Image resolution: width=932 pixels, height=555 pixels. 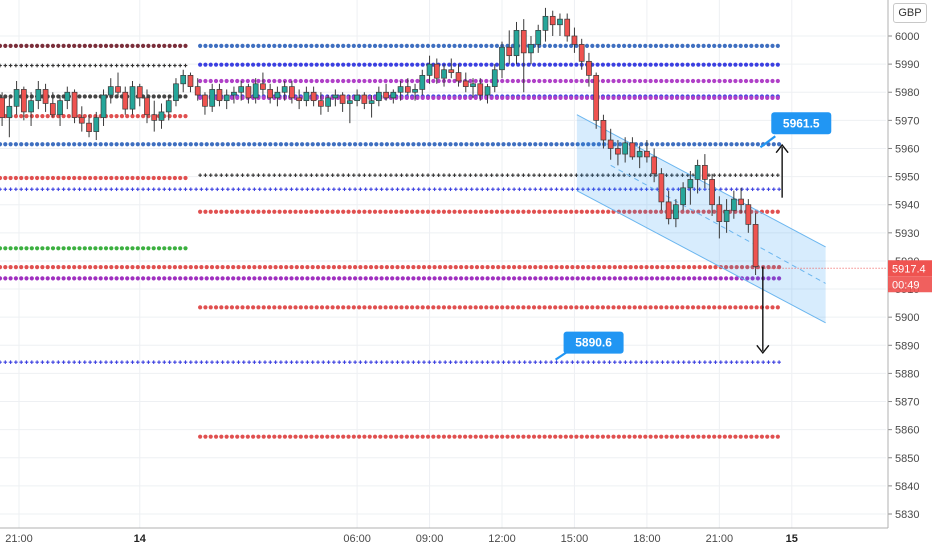 What do you see at coordinates (907, 178) in the screenshot?
I see `y-tick-label: 5950` at bounding box center [907, 178].